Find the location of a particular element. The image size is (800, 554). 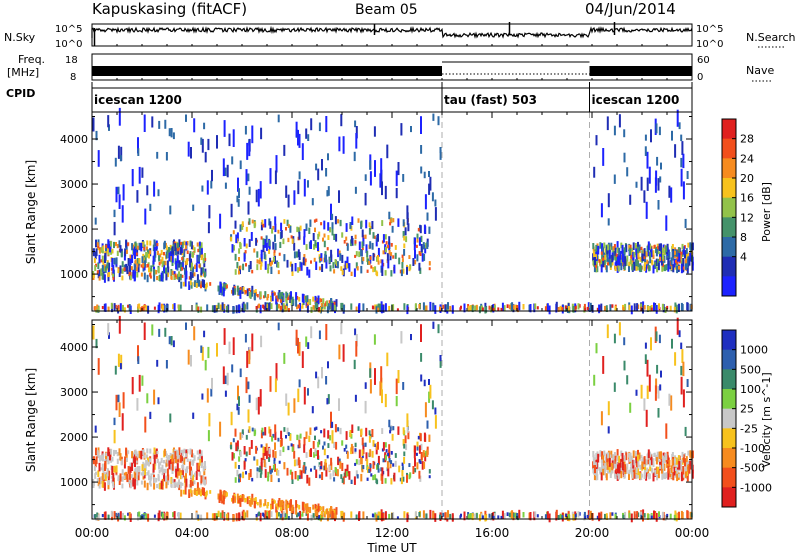

freq-label-2: [MHz] is located at coordinates (23, 72).